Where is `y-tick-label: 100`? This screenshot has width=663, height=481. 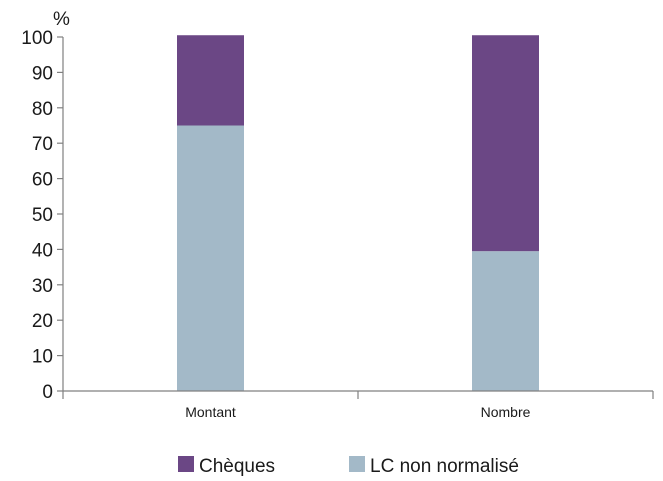
y-tick-label: 100 is located at coordinates (37, 38).